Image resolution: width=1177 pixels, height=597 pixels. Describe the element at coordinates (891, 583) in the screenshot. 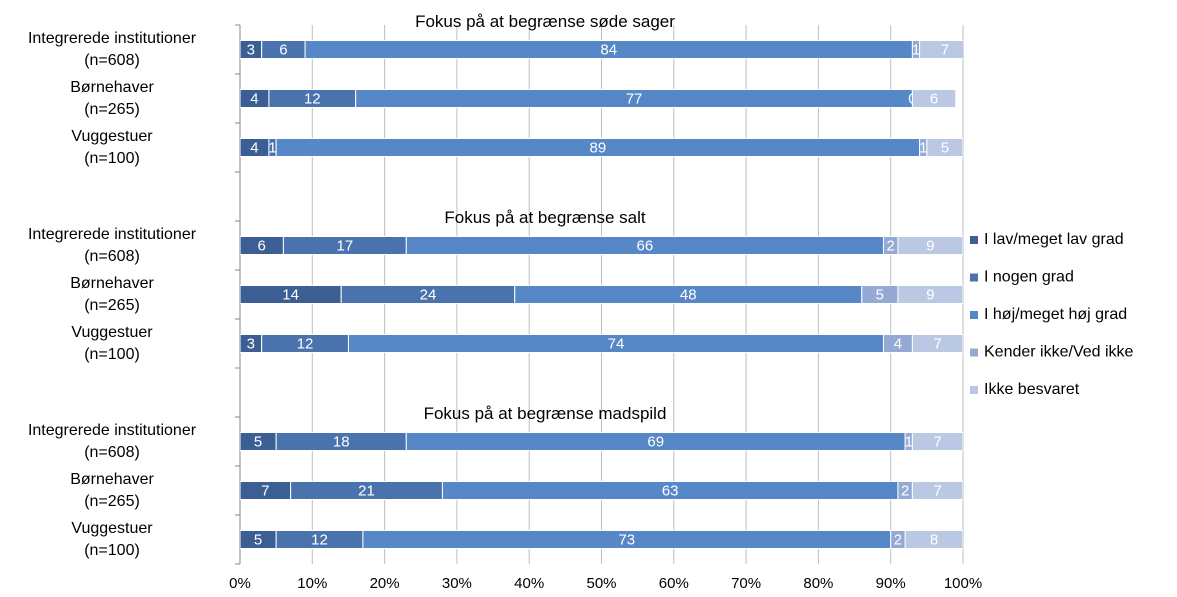

I see `x-tick-label: 90%` at that location.